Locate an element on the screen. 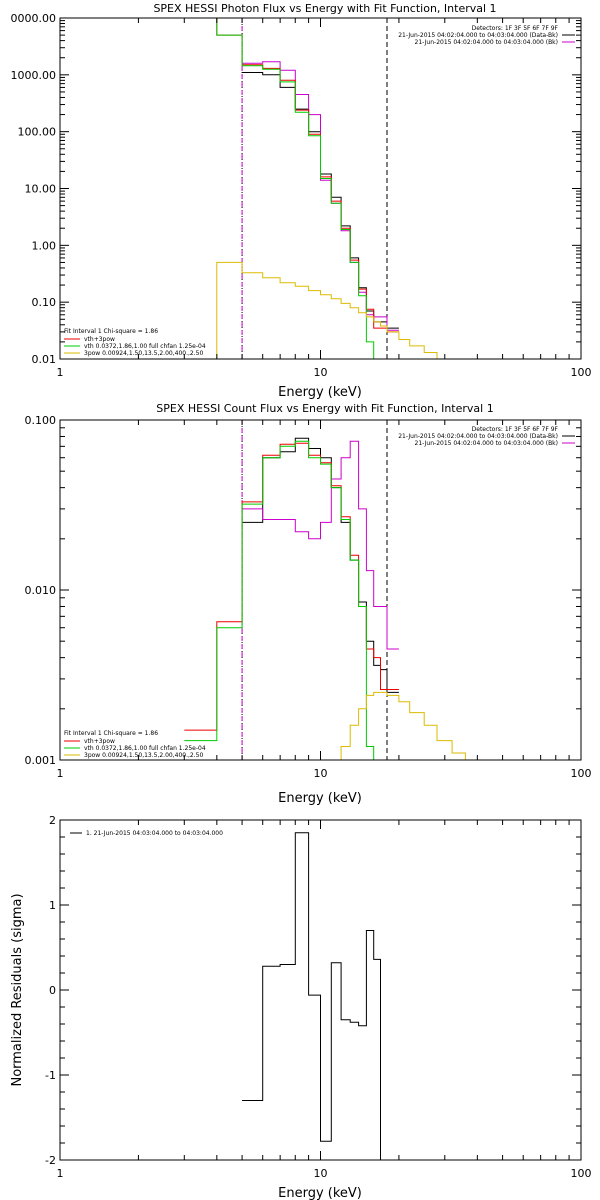 Image resolution: width=600 pixels, height=1200 pixels. photon-annotation-line: Detectors: 1F 3F 5F 6F 7F 9F is located at coordinates (515, 28).